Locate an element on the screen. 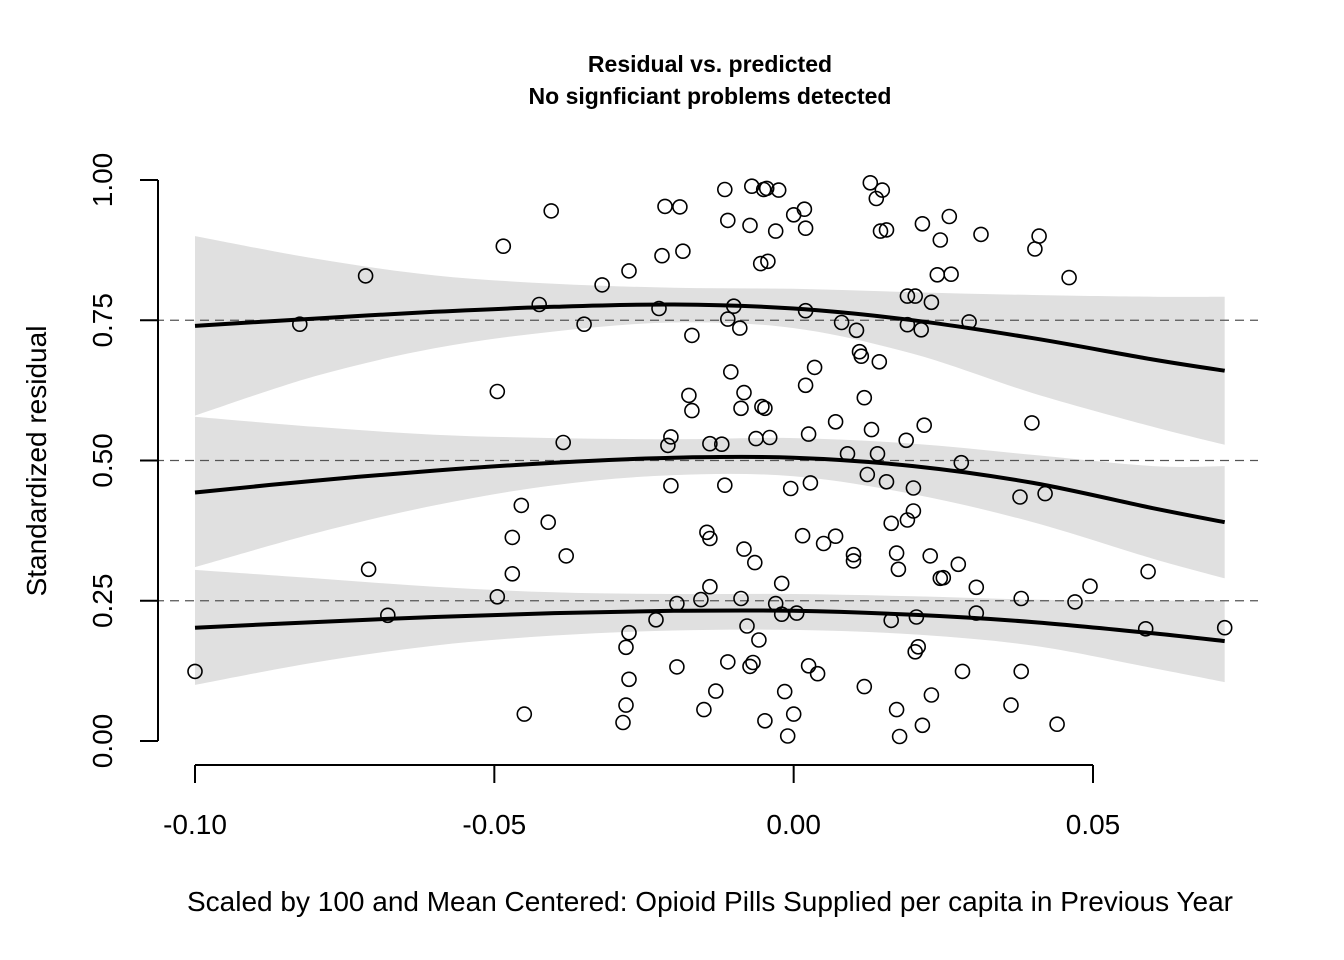 This screenshot has width=1344, height=960. confidence-band-q0.25 is located at coordinates (710, 627).